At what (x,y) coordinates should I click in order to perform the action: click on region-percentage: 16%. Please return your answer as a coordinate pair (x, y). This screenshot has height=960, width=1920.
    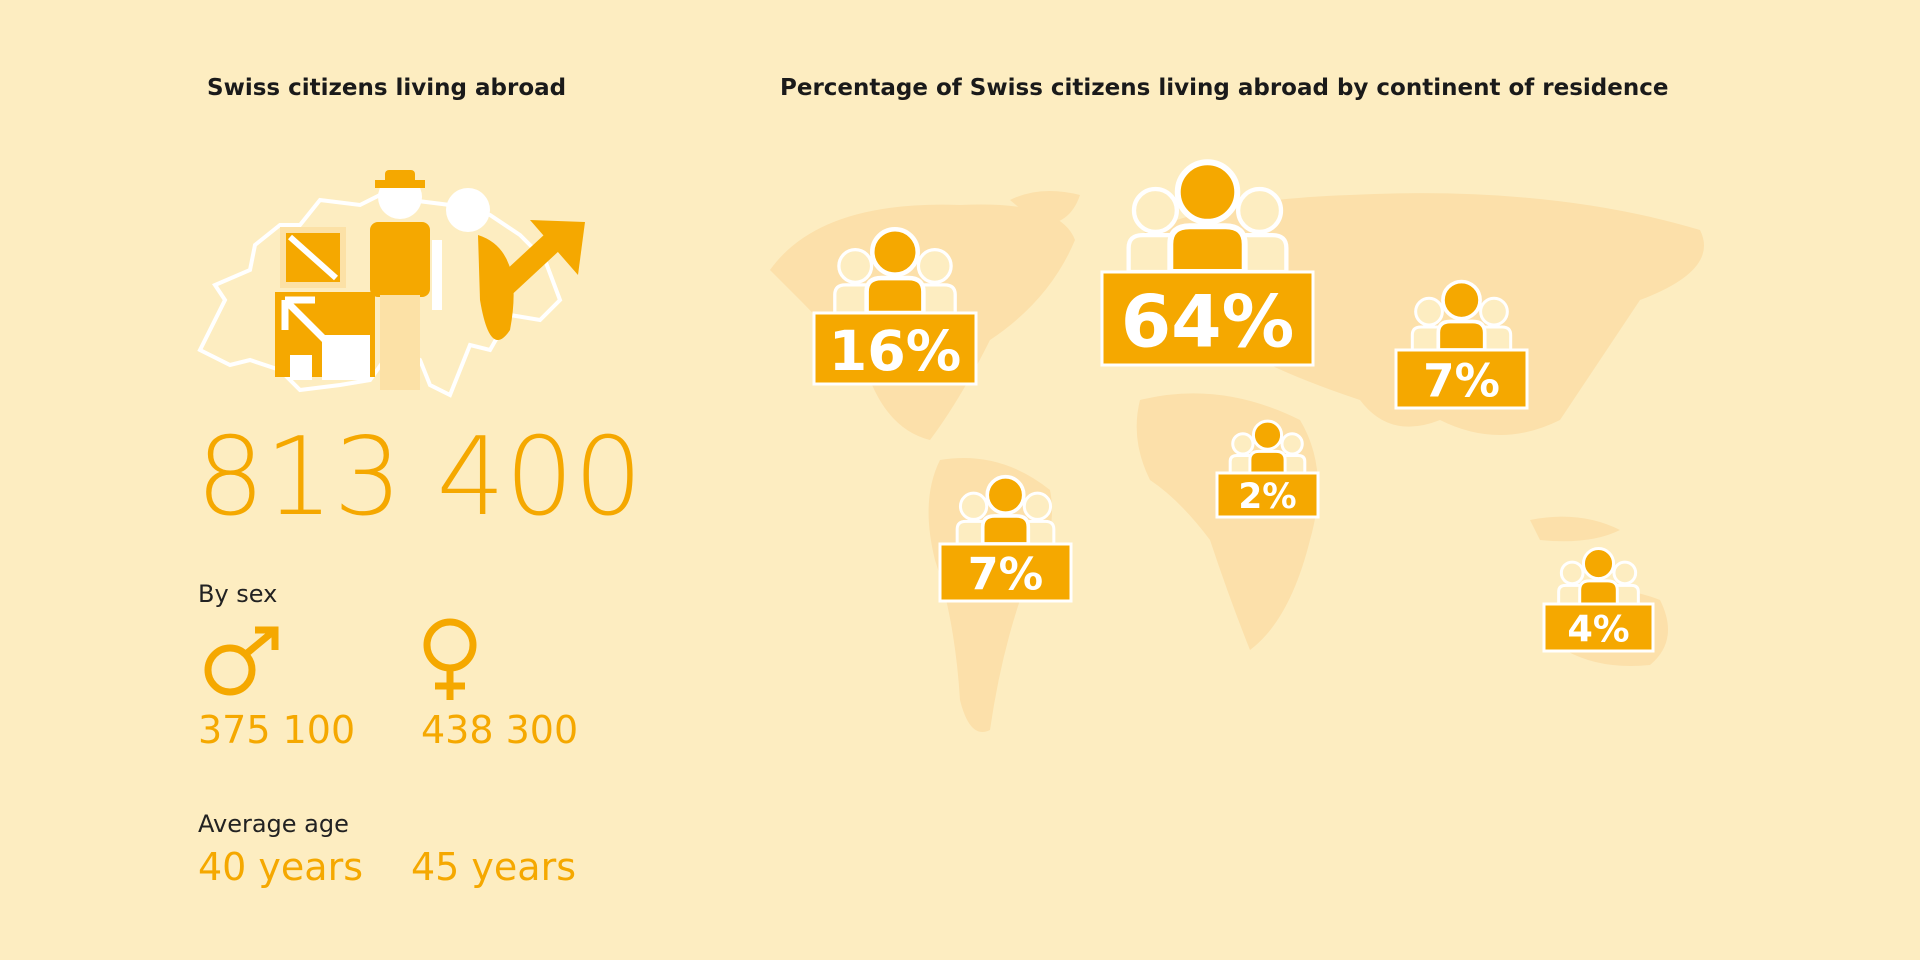
    Looking at the image, I should click on (895, 352).